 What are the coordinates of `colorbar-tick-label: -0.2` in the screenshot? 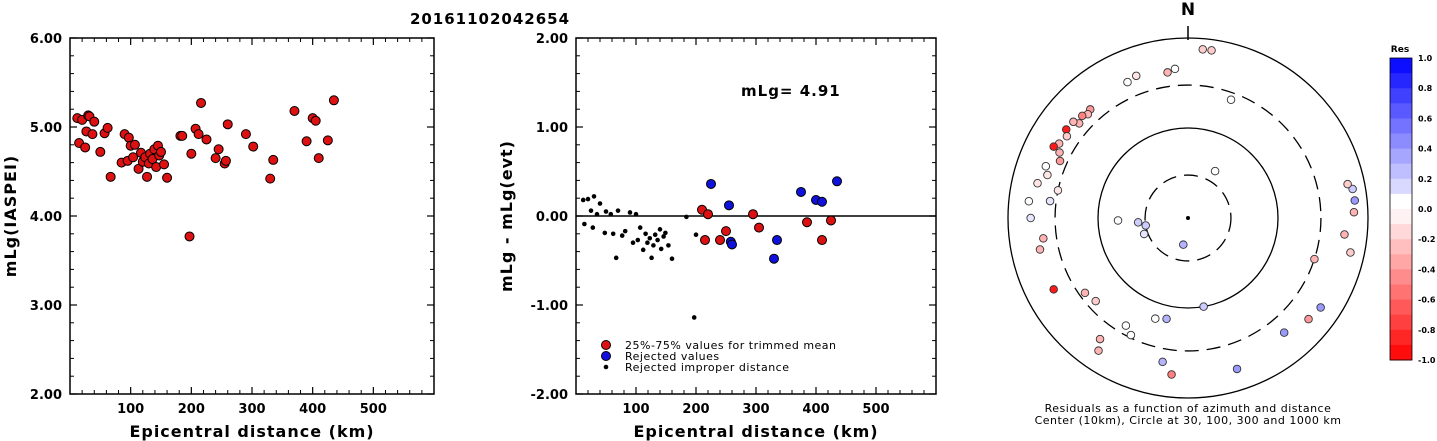 It's located at (1427, 239).